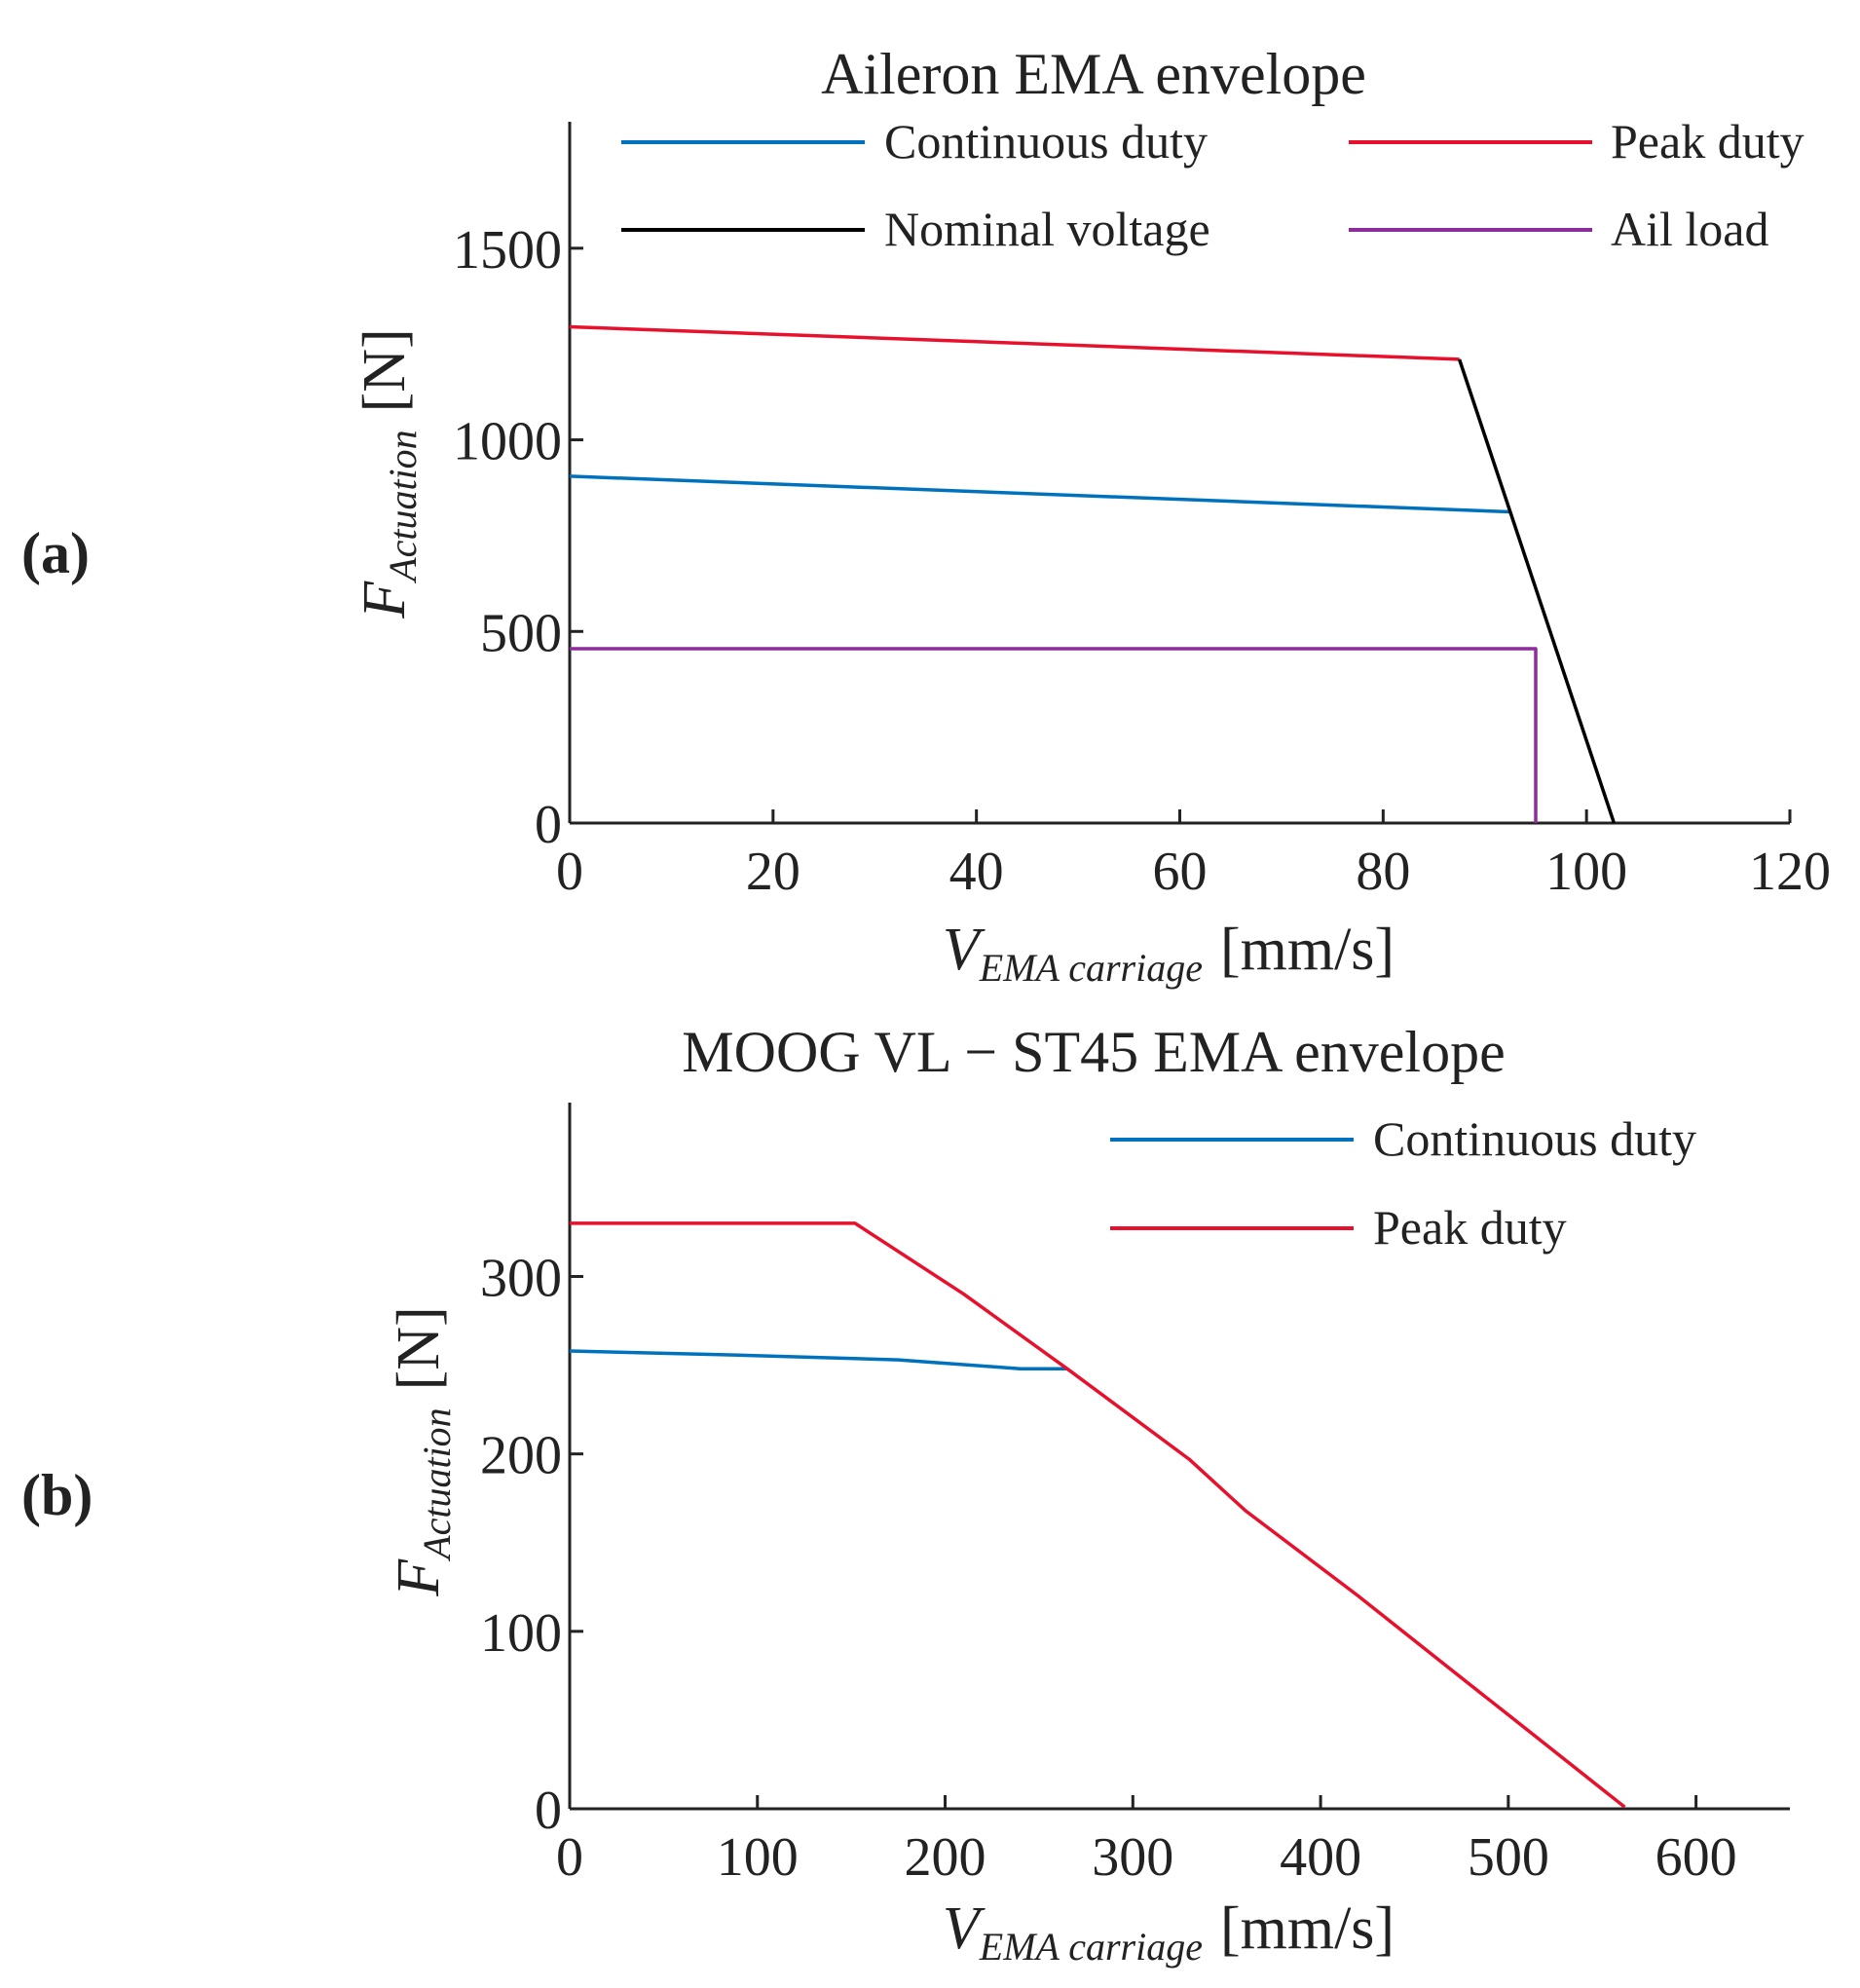  What do you see at coordinates (518, 537) in the screenshot?
I see `y-ticks: 0 500 1000 1500` at bounding box center [518, 537].